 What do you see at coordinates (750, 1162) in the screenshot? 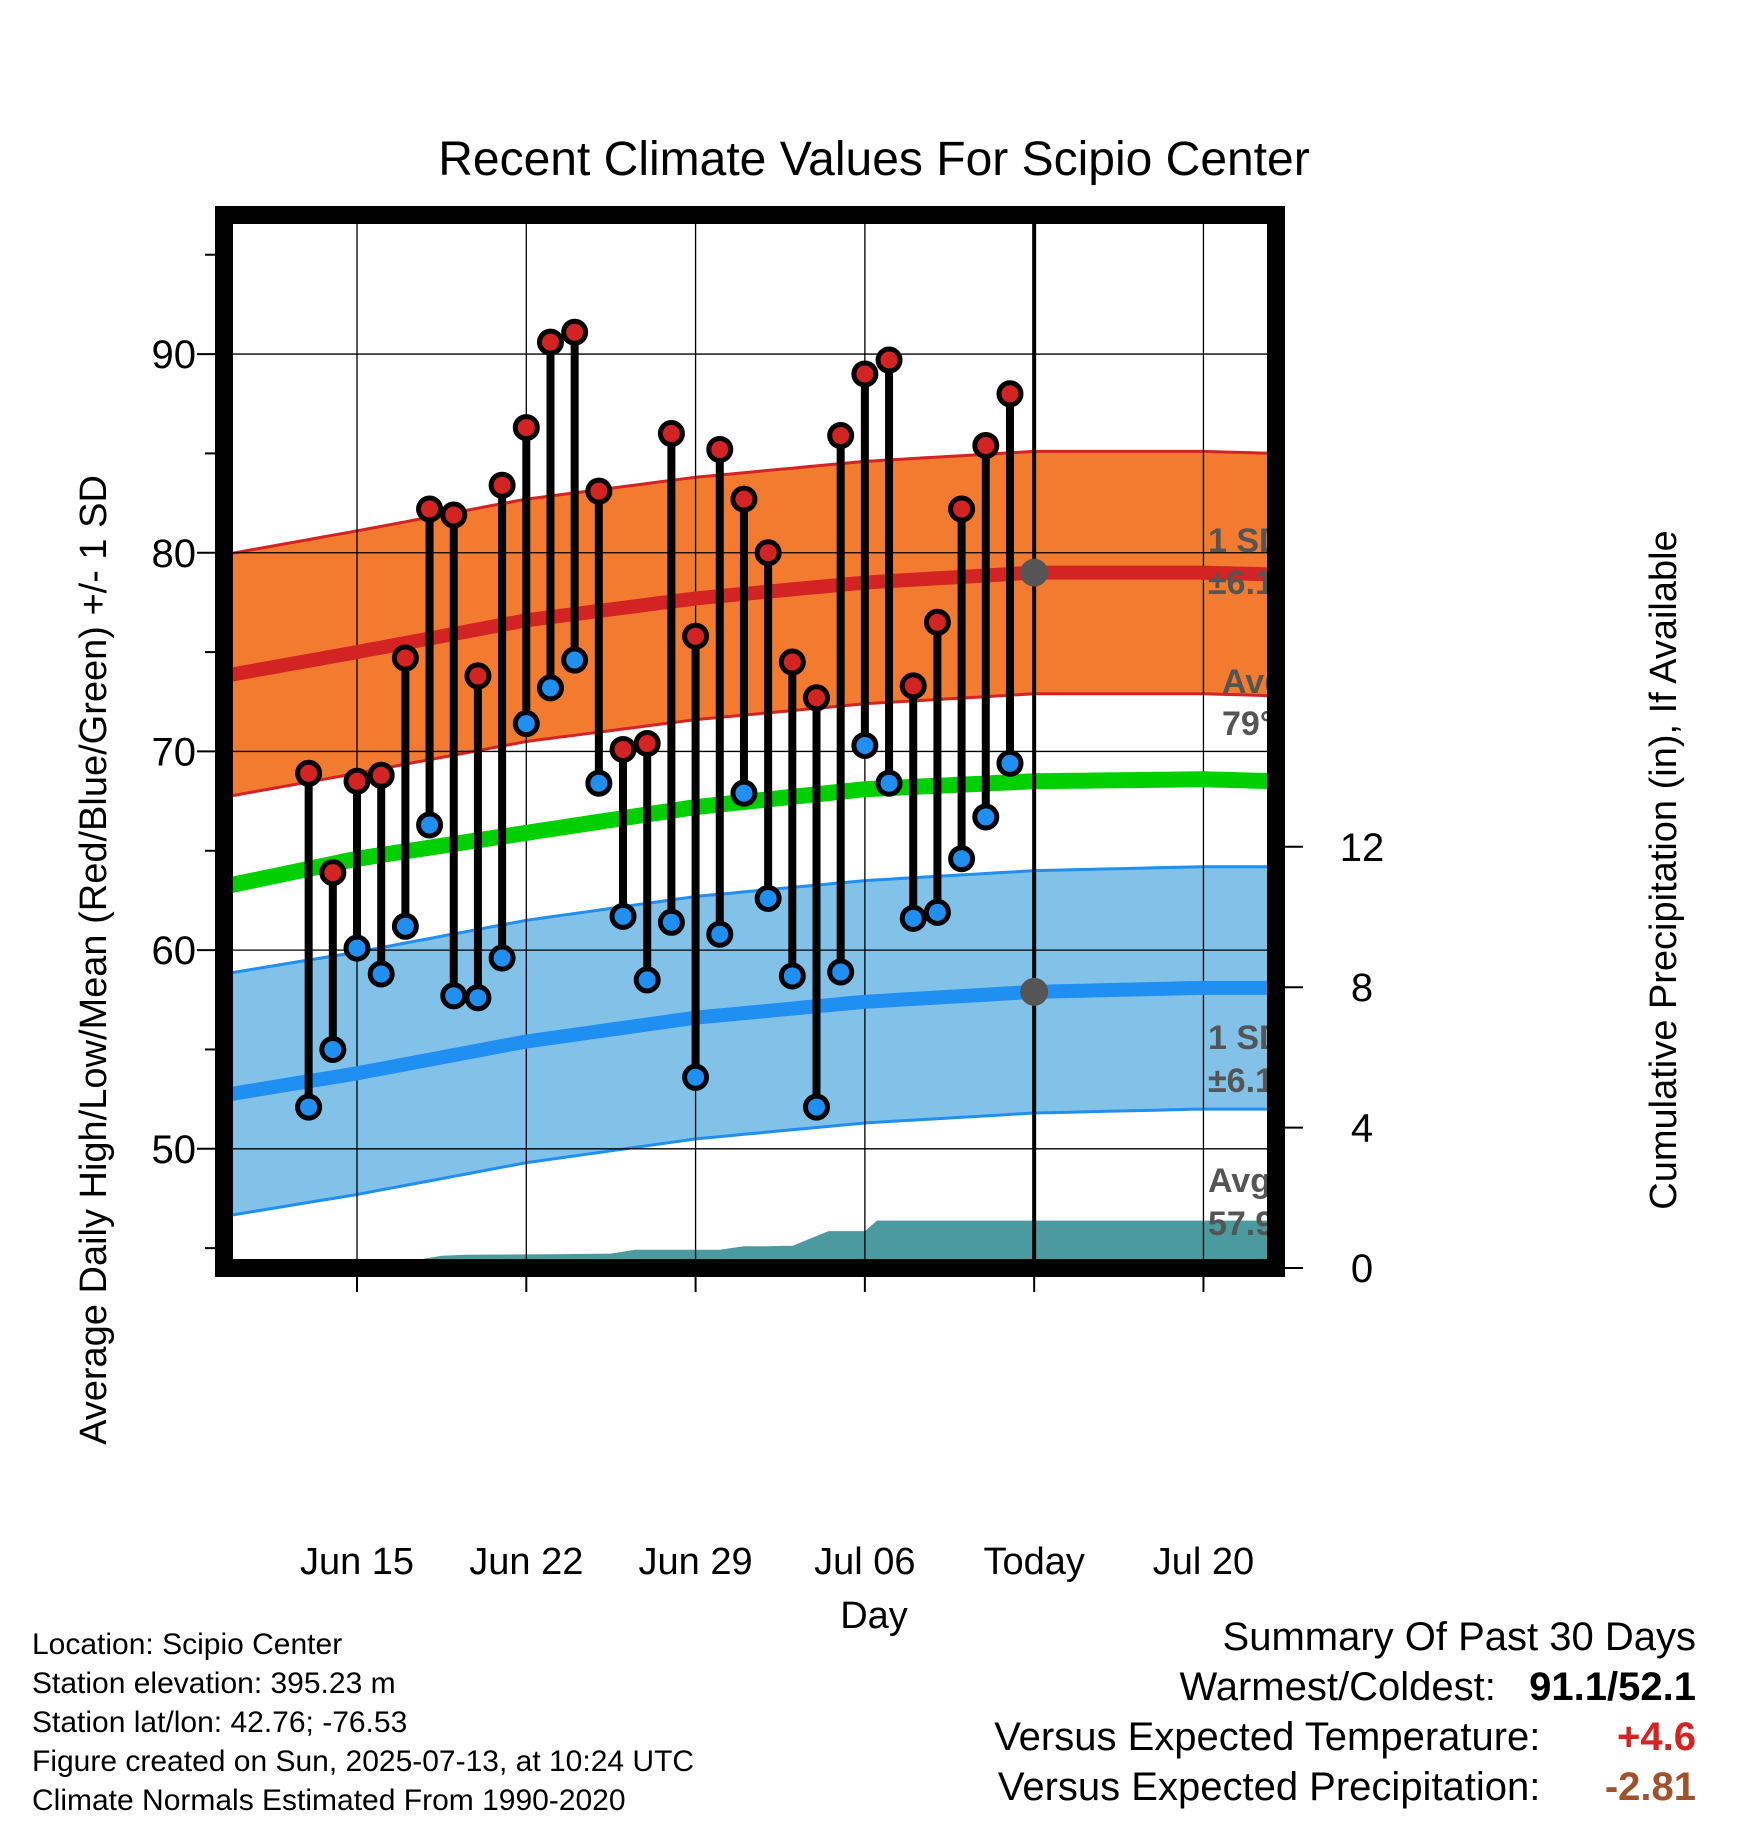
I see `low-sd-lower-edge` at bounding box center [750, 1162].